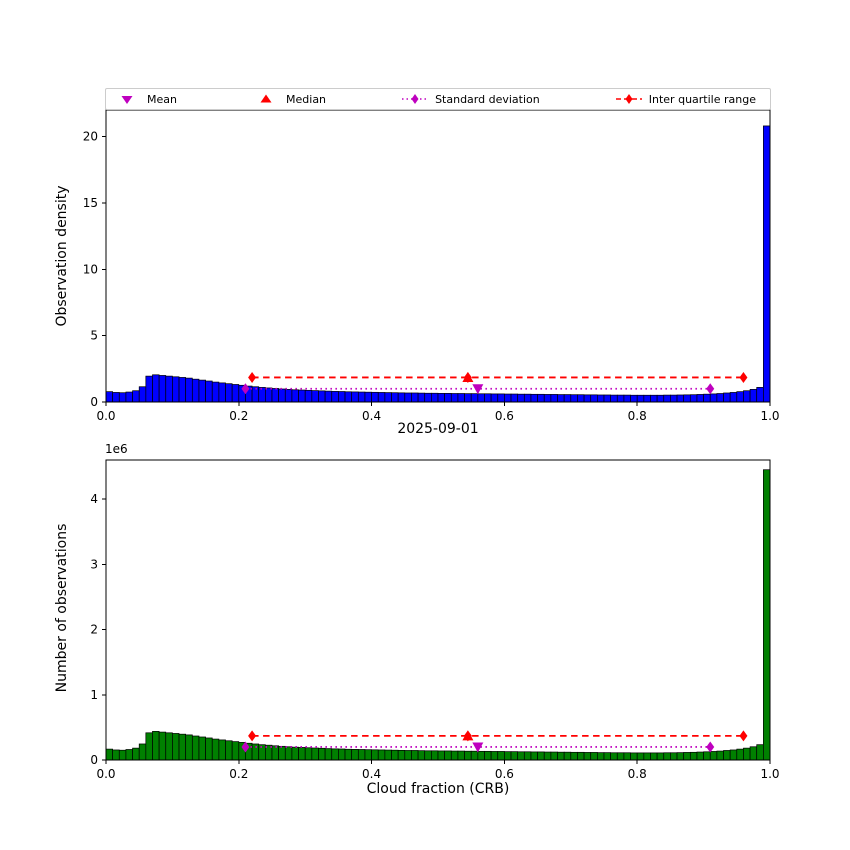  Describe the element at coordinates (415, 99) in the screenshot. I see `std-deviation-marker-icon` at that location.